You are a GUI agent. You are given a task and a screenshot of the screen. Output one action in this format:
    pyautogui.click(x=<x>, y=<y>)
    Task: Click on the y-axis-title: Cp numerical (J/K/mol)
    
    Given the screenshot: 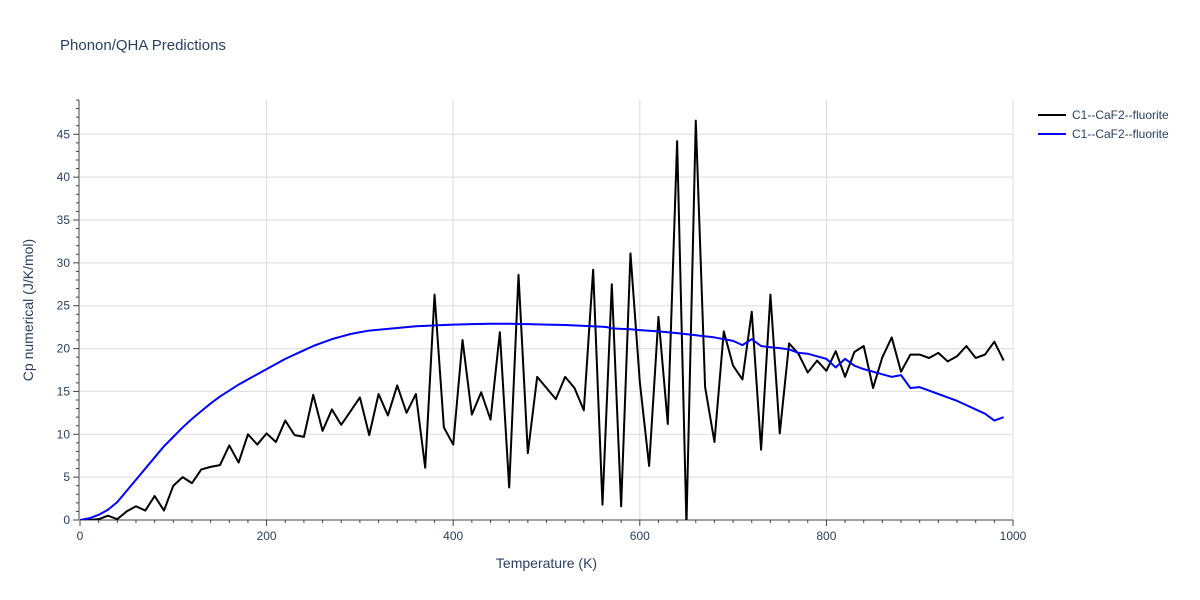 What is the action you would take?
    pyautogui.click(x=28, y=310)
    